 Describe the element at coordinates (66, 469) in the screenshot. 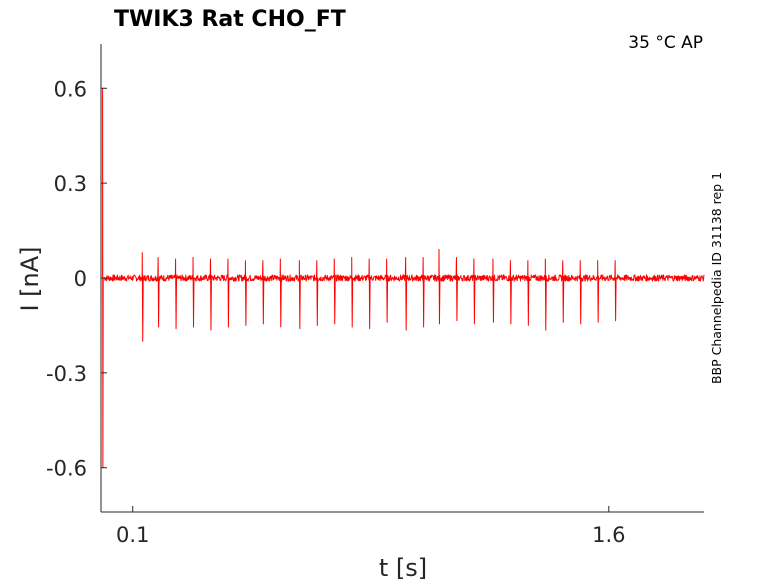

I see `y-tick-label: -0.6` at that location.